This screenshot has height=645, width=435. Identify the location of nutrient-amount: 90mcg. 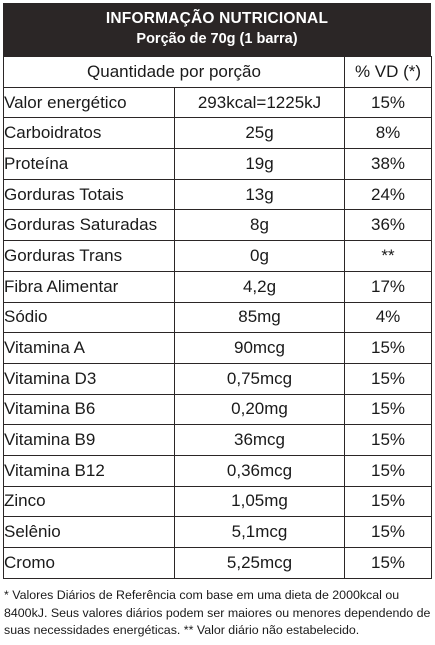
(259, 348).